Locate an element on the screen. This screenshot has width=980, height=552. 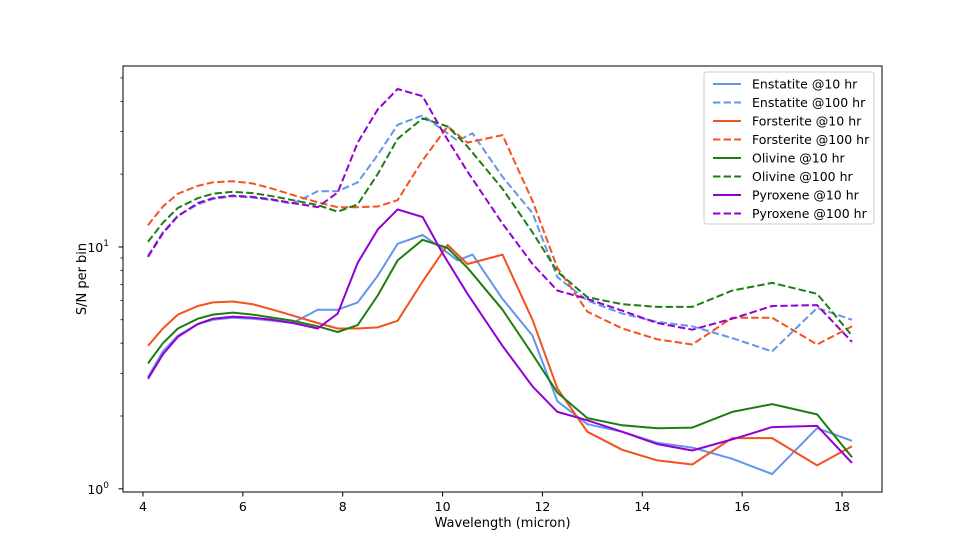
x-tick-label: 10 is located at coordinates (443, 506).